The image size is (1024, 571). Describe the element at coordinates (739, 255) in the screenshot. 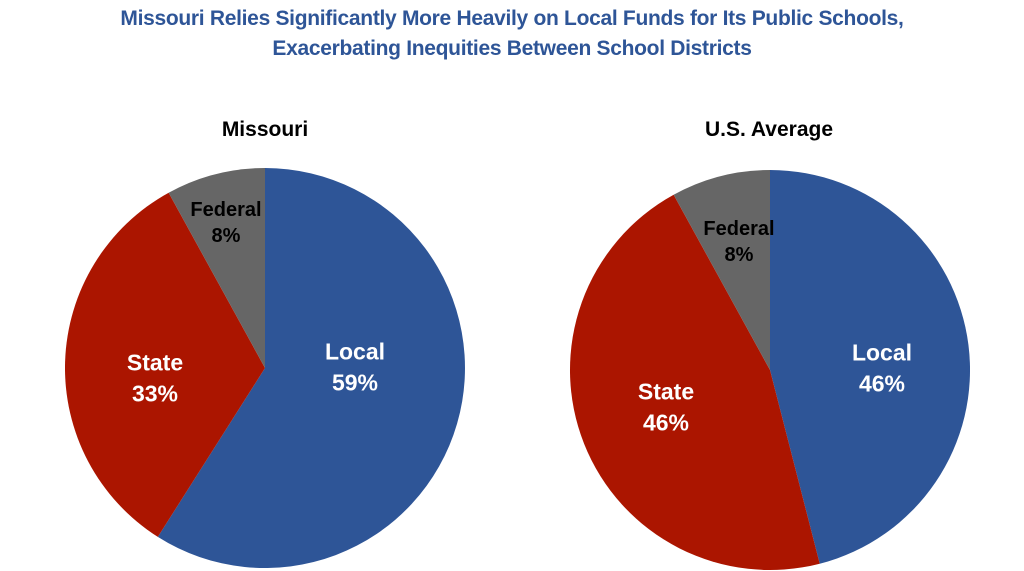

I see `us-average-label-federal-value: 8%` at that location.